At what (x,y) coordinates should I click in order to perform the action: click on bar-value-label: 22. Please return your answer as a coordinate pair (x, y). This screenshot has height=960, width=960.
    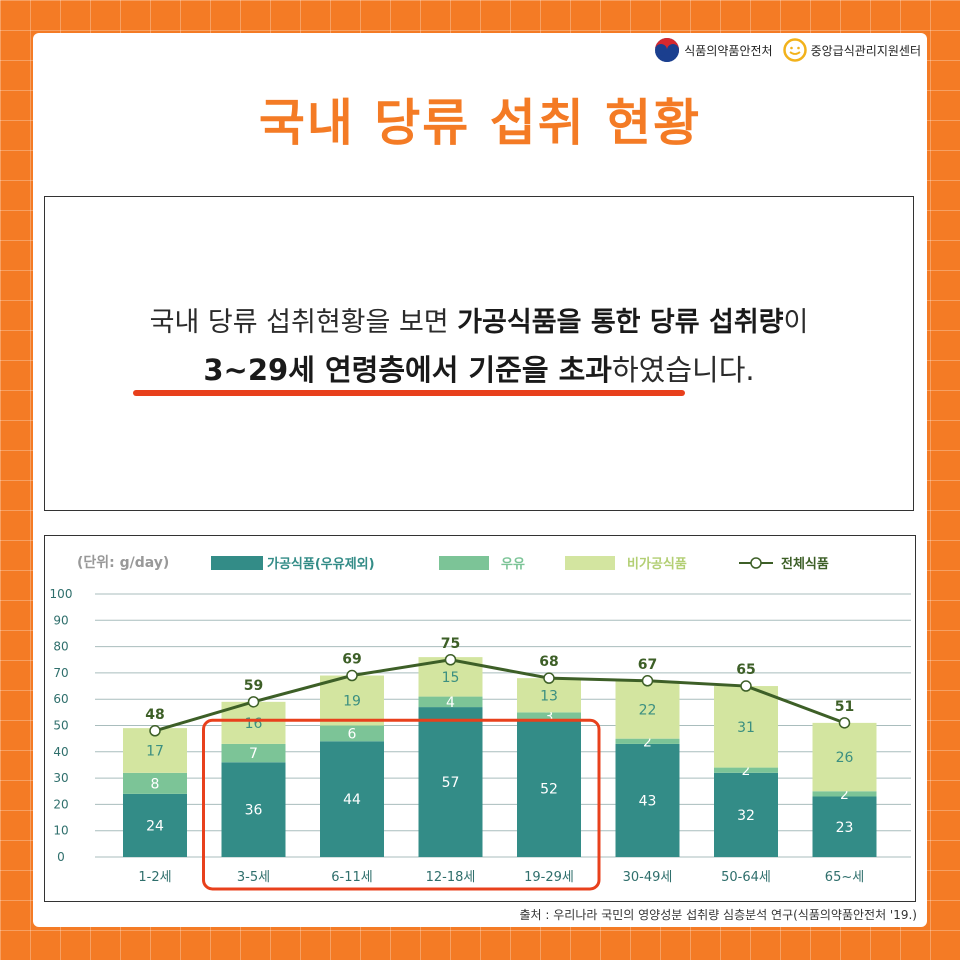
    Looking at the image, I should click on (648, 711).